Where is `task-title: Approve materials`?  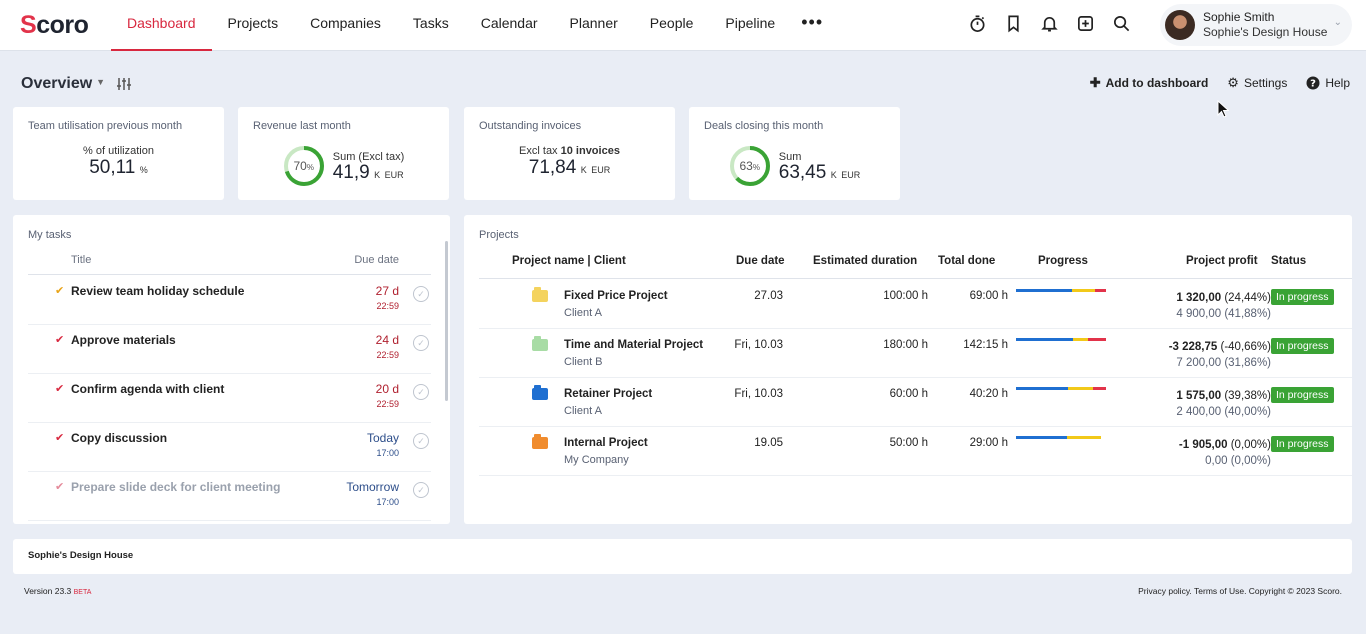
task-title: Approve materials is located at coordinates (123, 340).